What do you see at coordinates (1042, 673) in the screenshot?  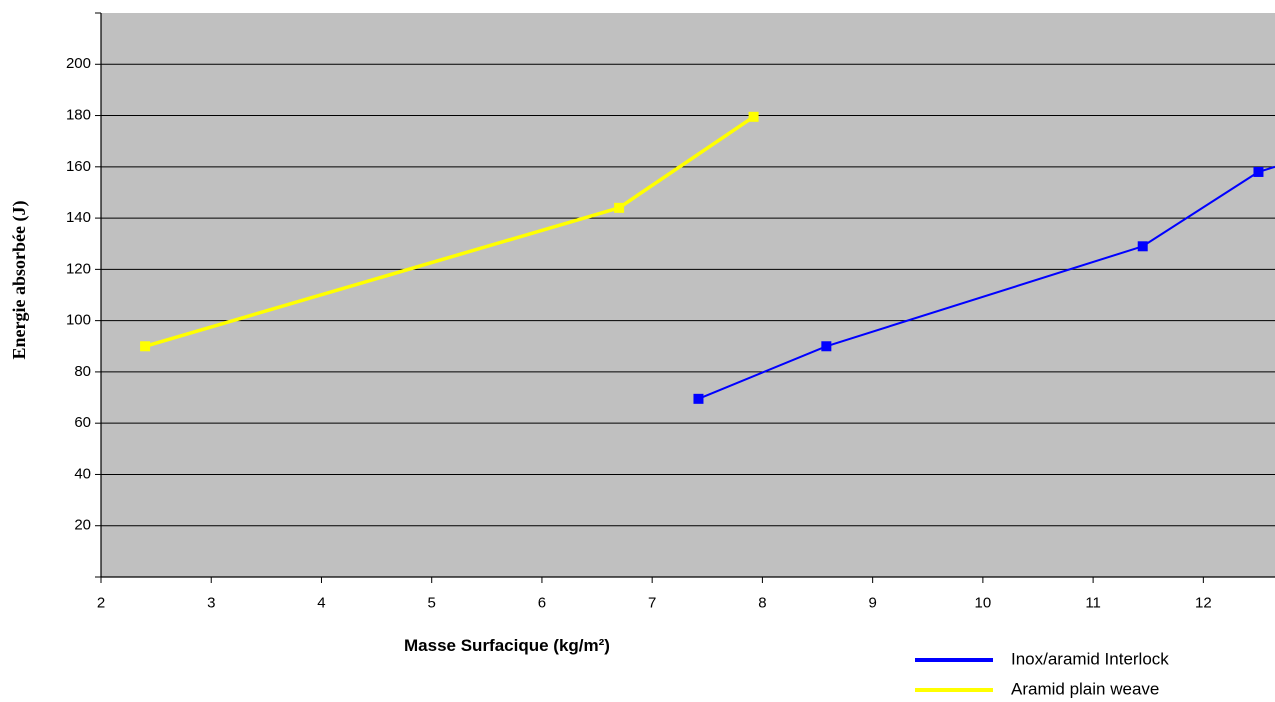 I see `legend: Inox/aramid Interlock Aramid plain weave` at bounding box center [1042, 673].